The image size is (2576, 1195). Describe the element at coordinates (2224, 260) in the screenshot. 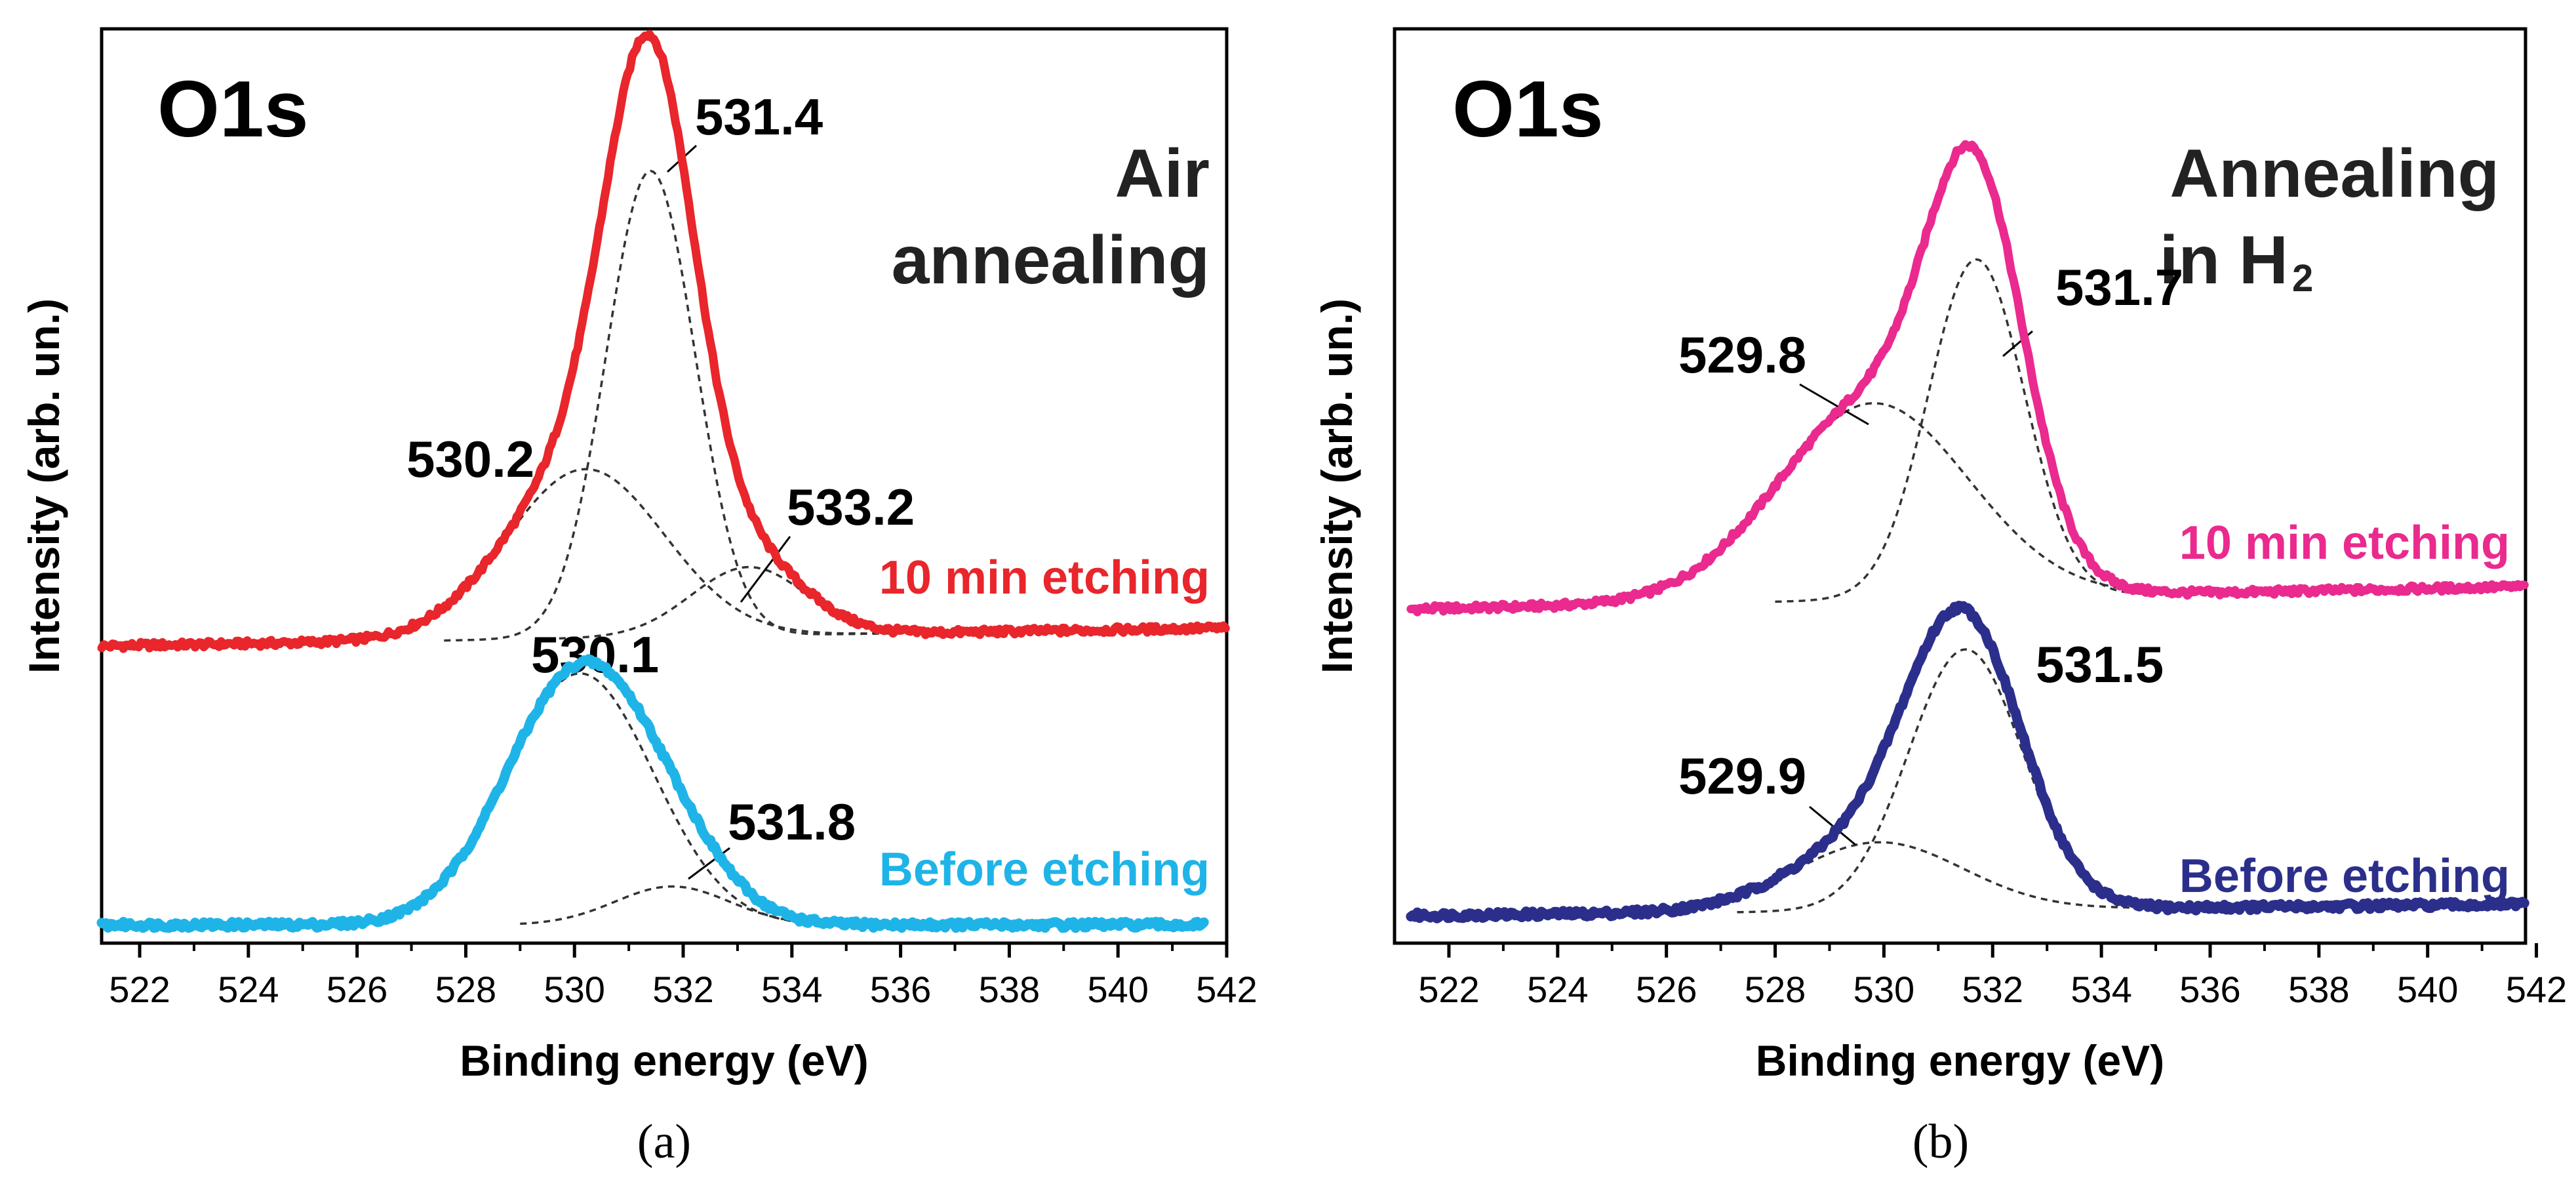

I see `condition-line: in H` at that location.